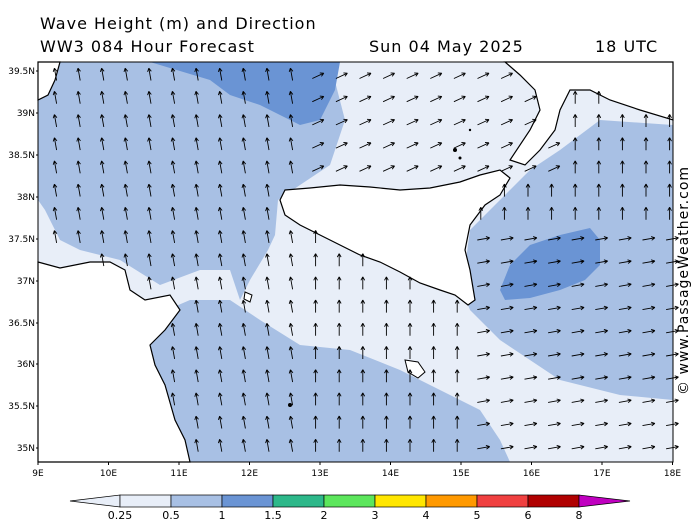 The image size is (700, 525). I want to click on legend-label: 0.5, so click(171, 515).